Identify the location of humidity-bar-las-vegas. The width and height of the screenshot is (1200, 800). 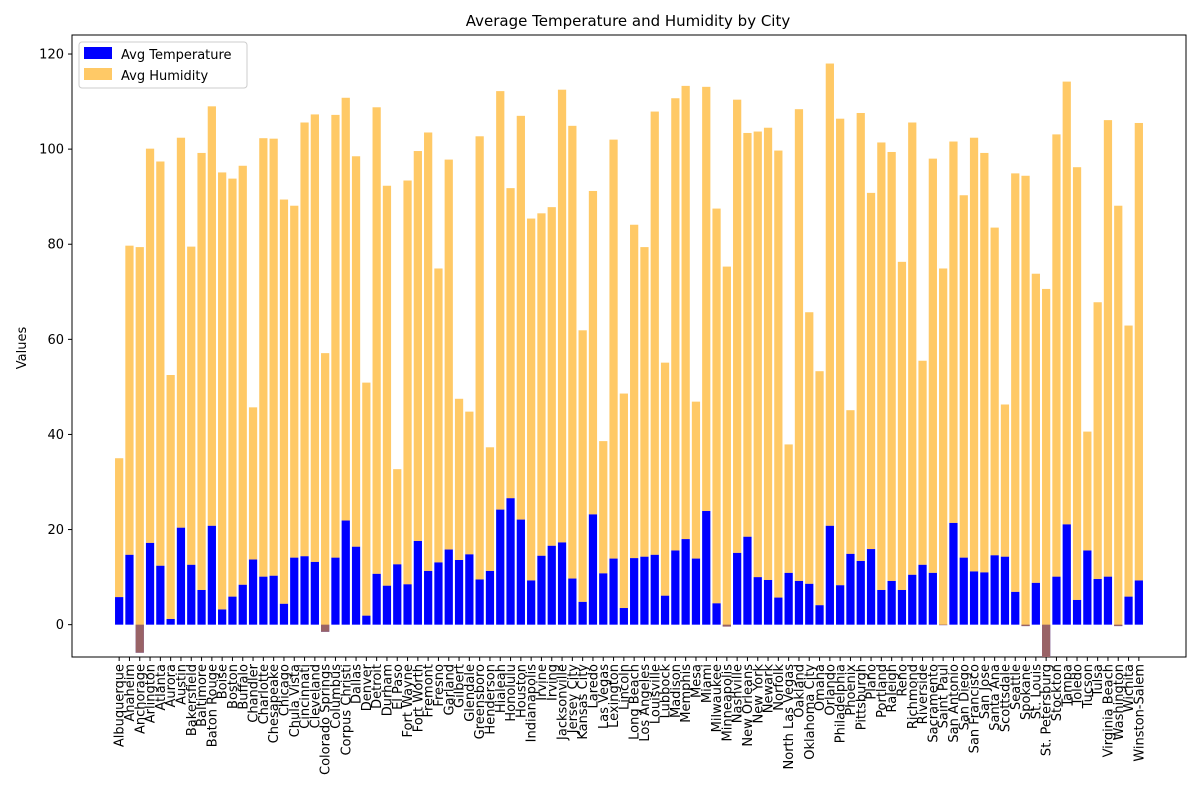
(603, 507).